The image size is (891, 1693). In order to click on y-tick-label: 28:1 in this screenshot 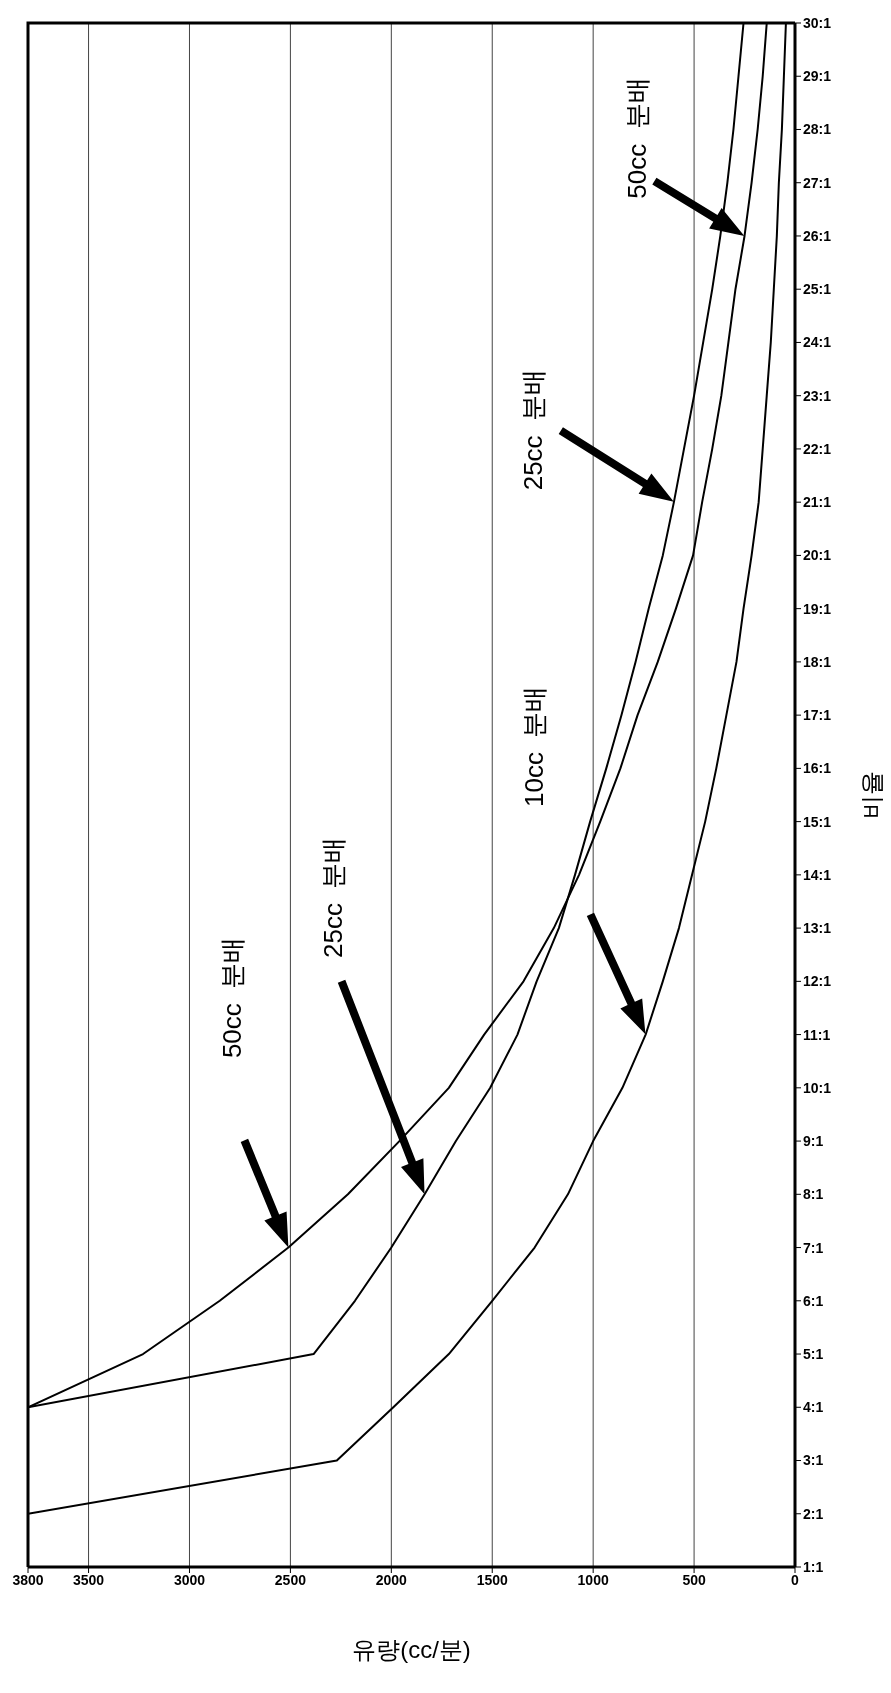, I will do `click(817, 129)`.